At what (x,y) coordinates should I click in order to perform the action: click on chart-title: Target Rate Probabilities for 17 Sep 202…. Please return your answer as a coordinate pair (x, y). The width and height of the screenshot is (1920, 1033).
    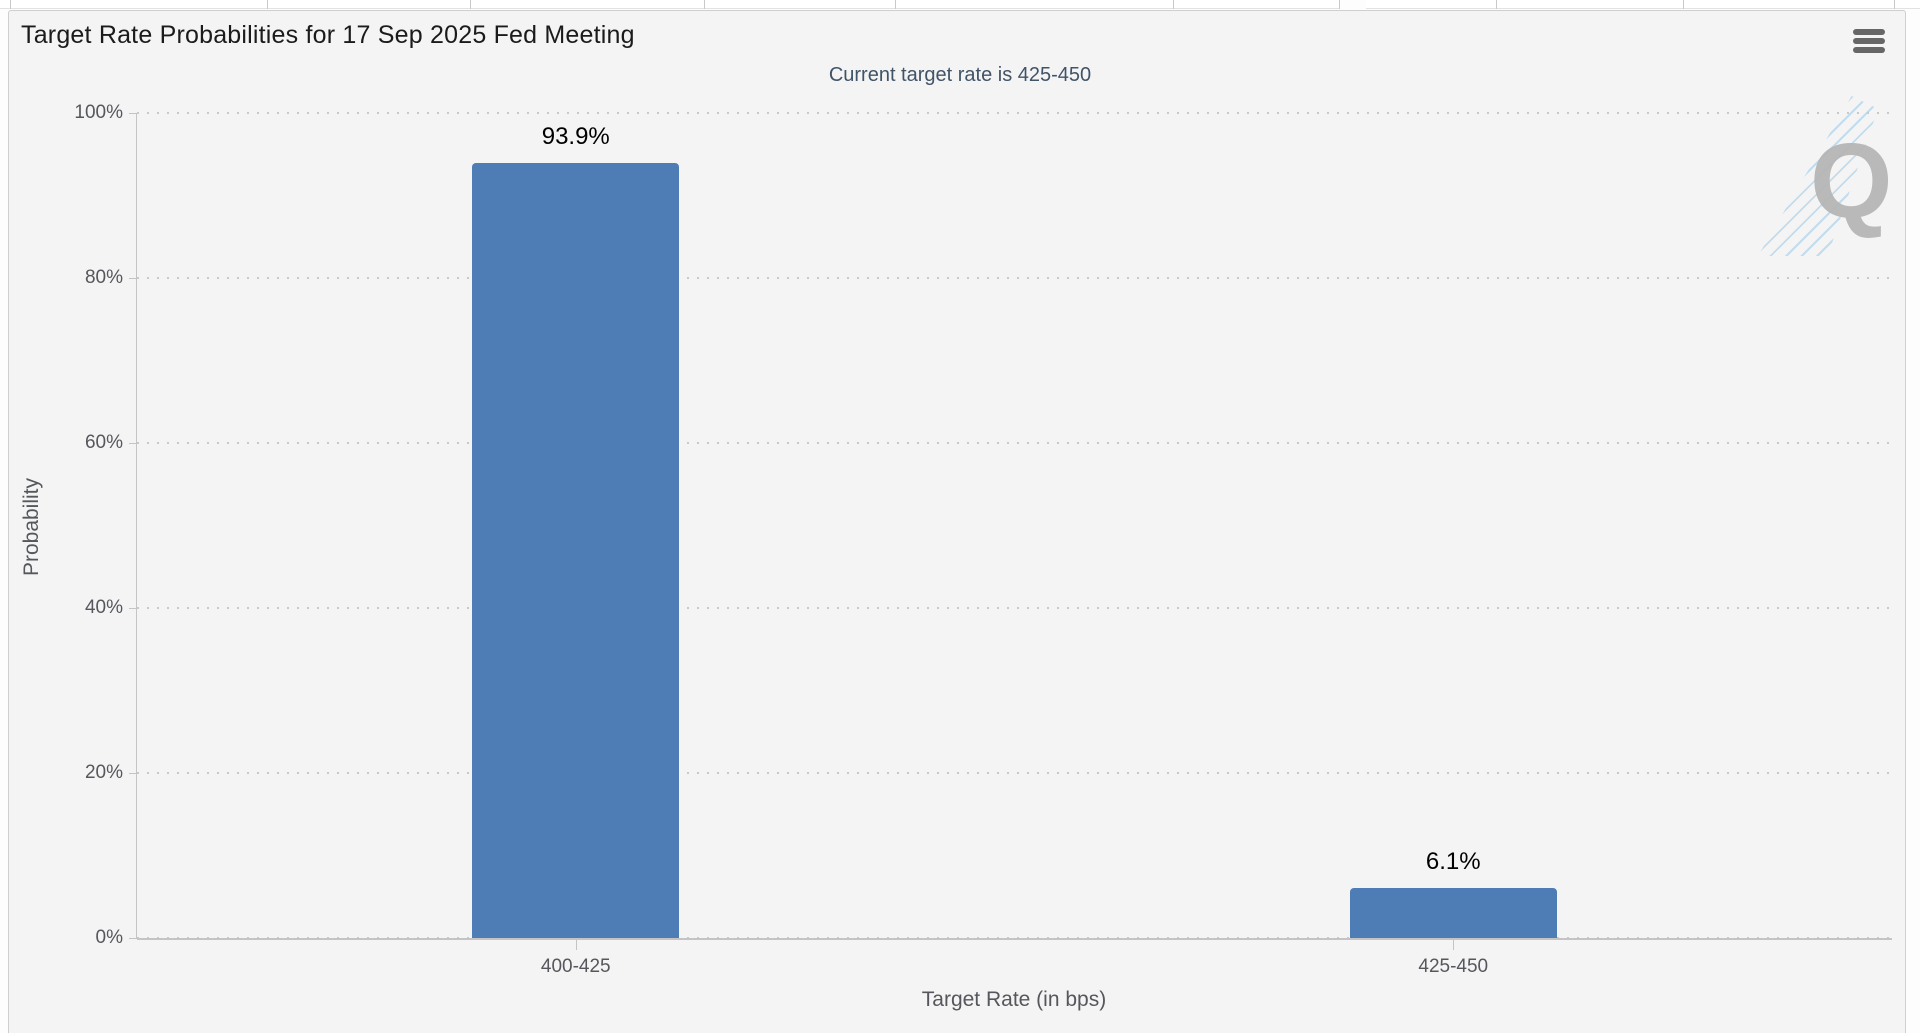
    Looking at the image, I should click on (328, 35).